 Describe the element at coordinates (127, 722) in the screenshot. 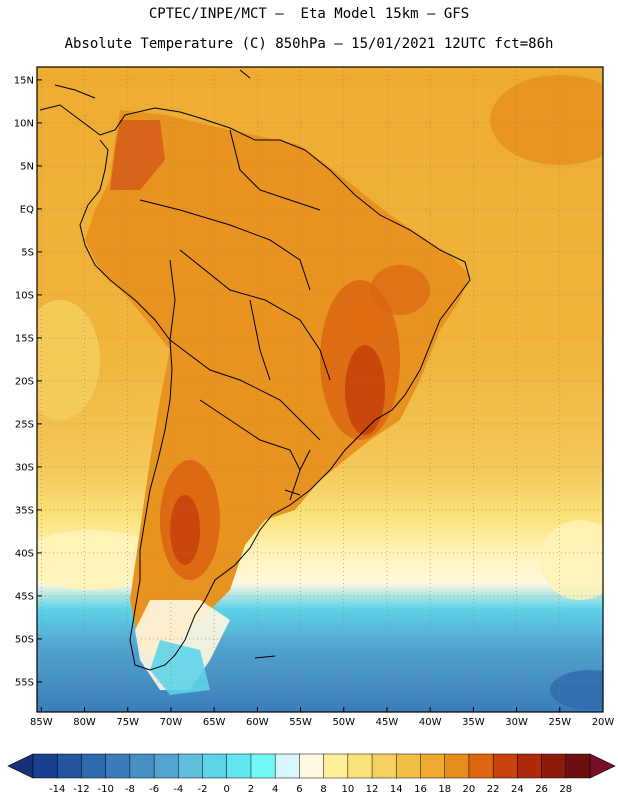

I see `lon-label: 75W` at that location.